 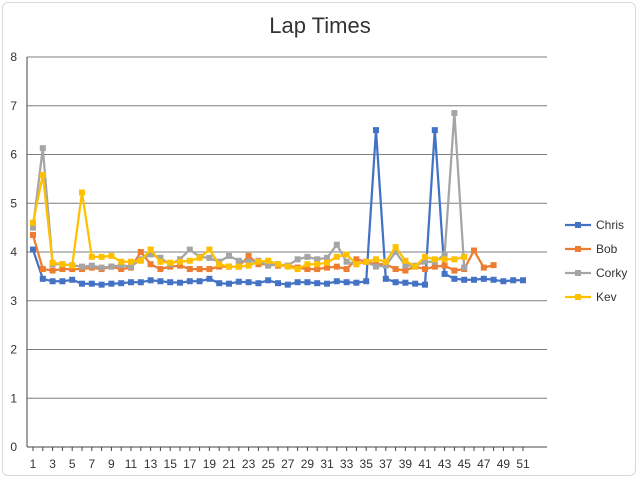 I want to click on x-tick-label: 31, so click(x=327, y=464).